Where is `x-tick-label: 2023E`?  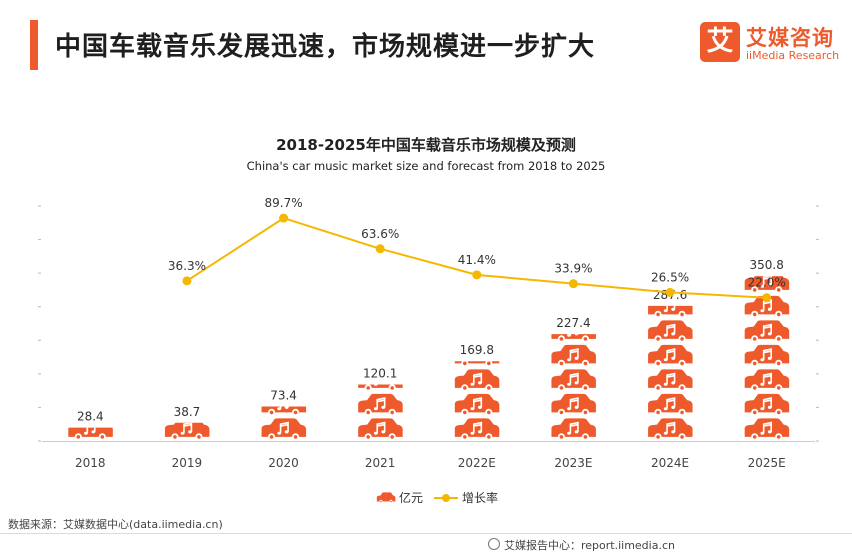 x-tick-label: 2023E is located at coordinates (573, 463).